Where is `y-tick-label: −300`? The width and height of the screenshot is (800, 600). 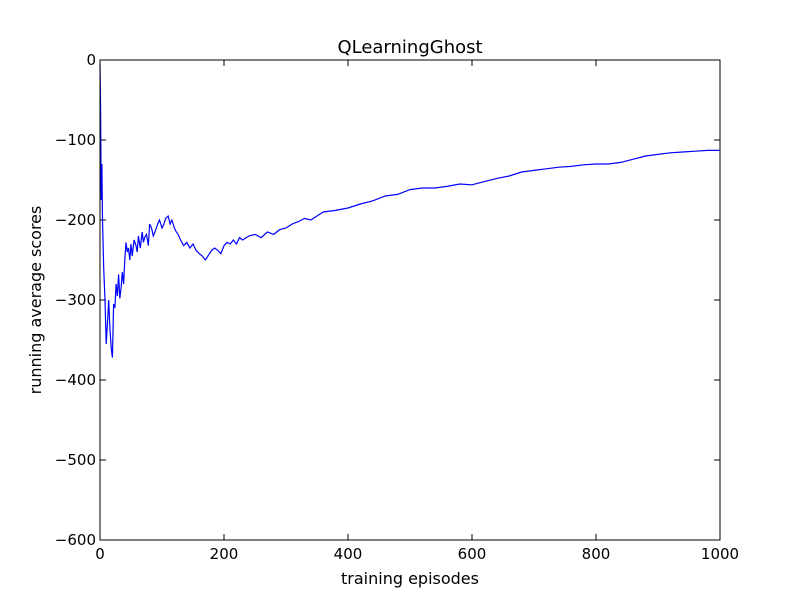
y-tick-label: −300 is located at coordinates (75, 300).